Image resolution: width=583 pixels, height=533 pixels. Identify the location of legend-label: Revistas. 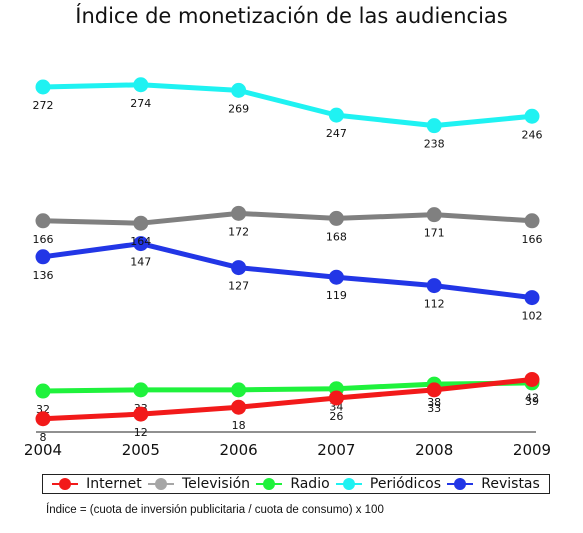
(510, 484).